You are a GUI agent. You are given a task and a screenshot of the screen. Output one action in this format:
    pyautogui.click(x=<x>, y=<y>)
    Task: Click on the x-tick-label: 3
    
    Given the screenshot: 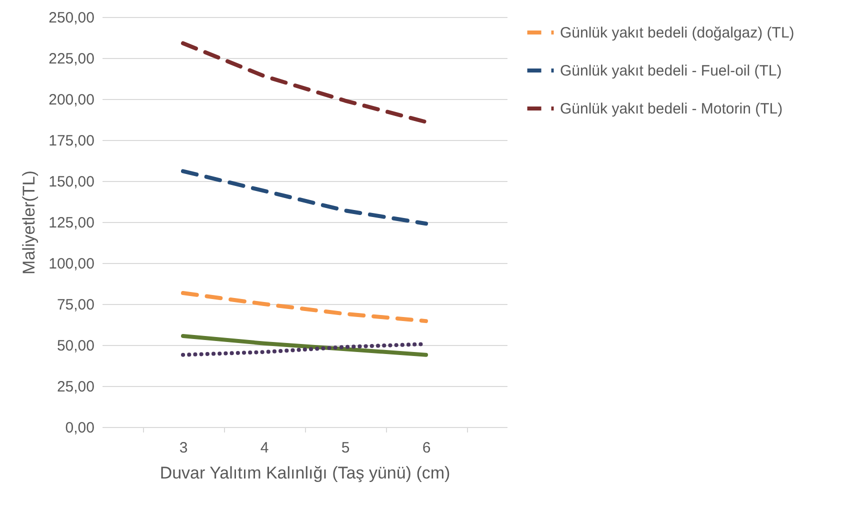 What is the action you would take?
    pyautogui.click(x=183, y=448)
    